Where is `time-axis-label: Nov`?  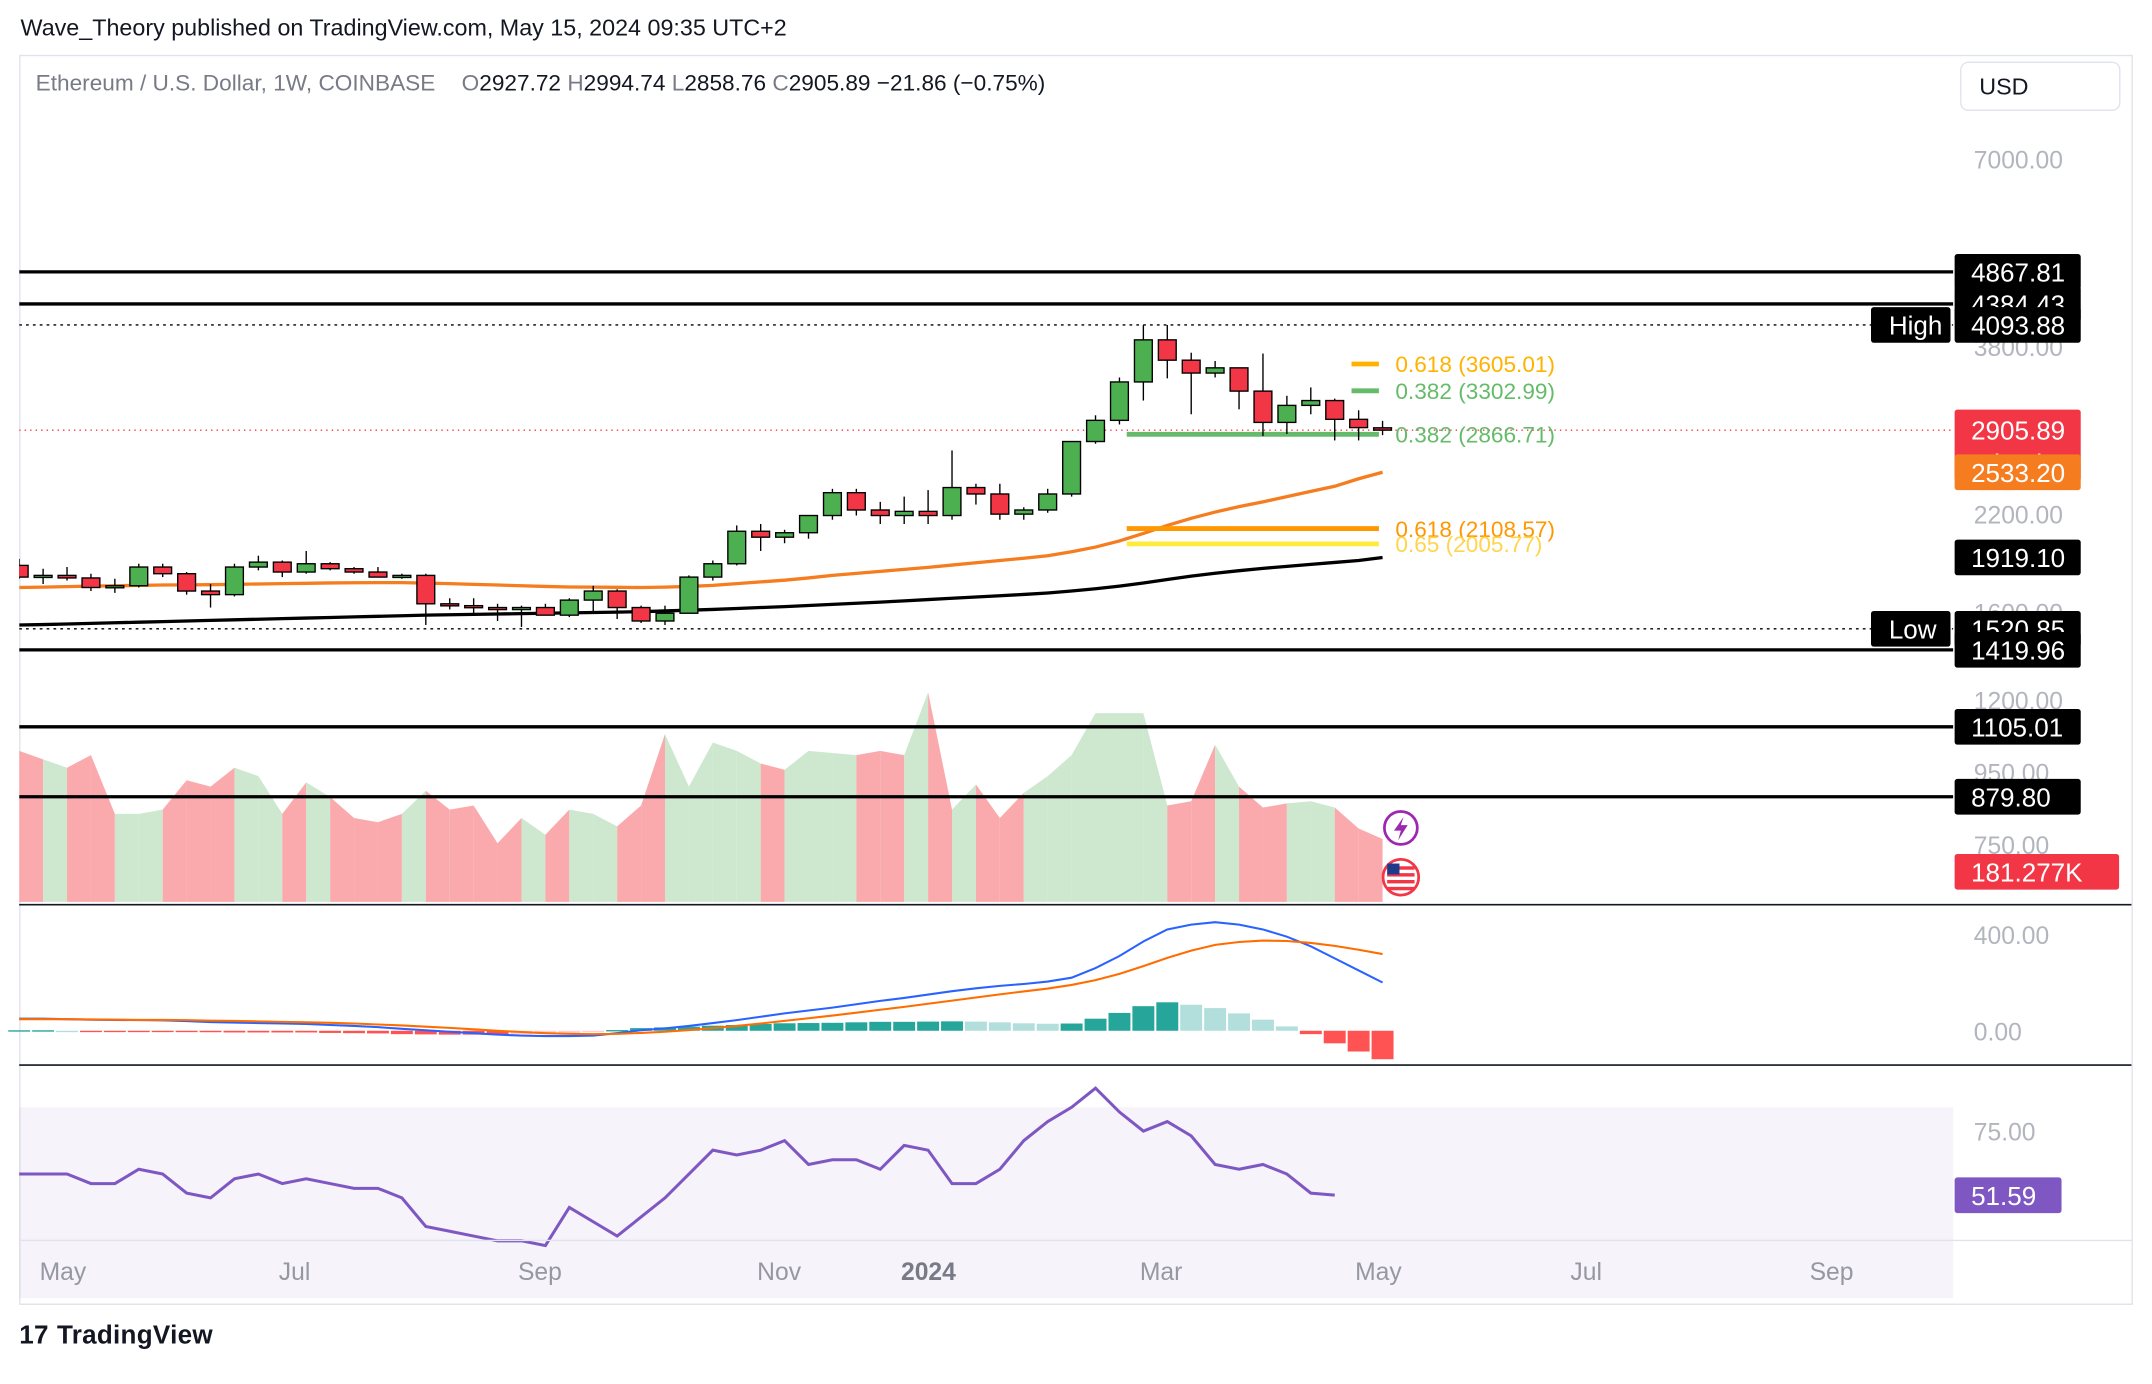
time-axis-label: Nov is located at coordinates (779, 1272).